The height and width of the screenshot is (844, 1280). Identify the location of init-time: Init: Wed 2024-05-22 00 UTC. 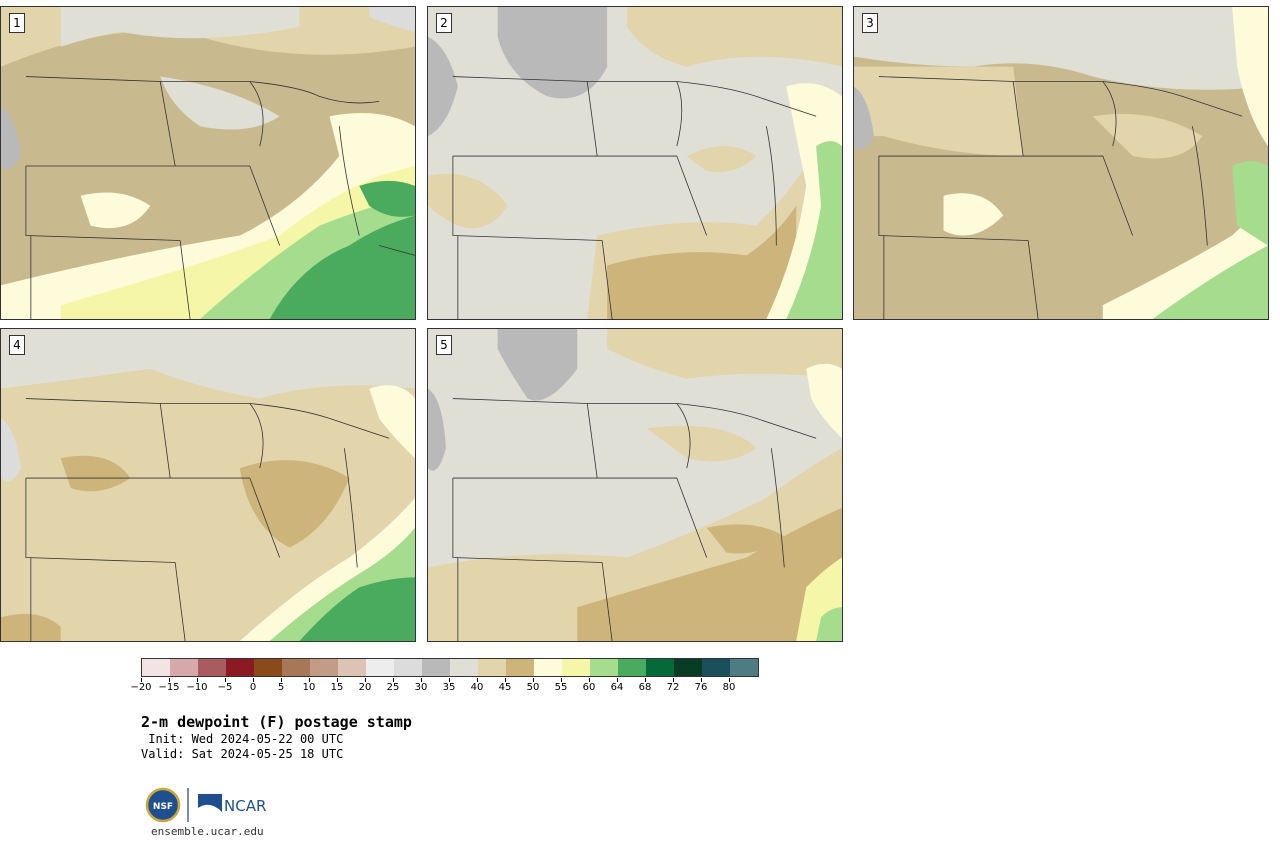
(242, 739).